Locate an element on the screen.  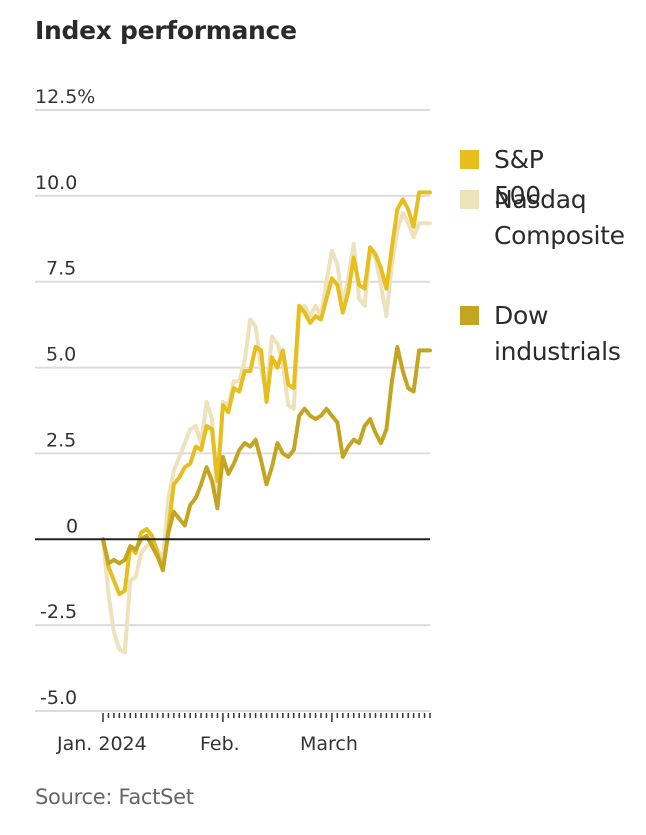
x-tick-label: Jan. 2024 is located at coordinates (101, 744).